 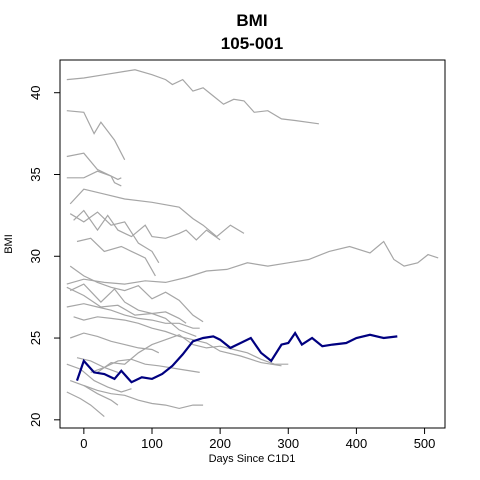 I want to click on x-tick-label: 200, so click(x=220, y=443).